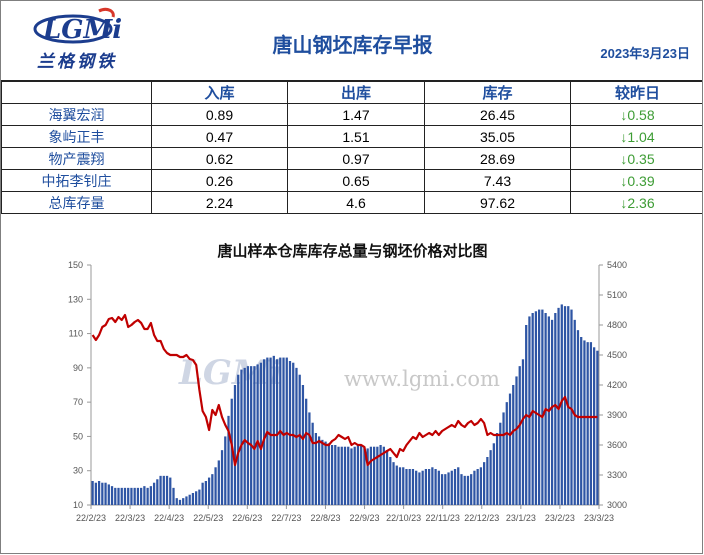 The width and height of the screenshot is (704, 555). What do you see at coordinates (78, 436) in the screenshot?
I see `left-tick-label: 50` at bounding box center [78, 436].